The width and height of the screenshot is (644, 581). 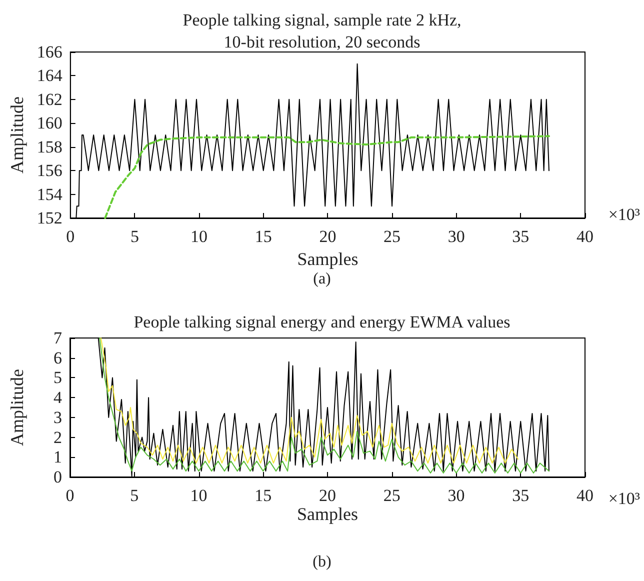 I want to click on y-tick-label: 7, so click(x=58, y=338).